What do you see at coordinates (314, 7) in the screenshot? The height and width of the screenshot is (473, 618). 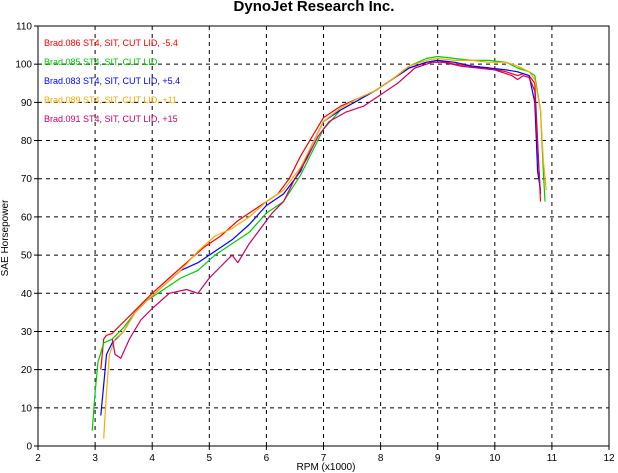 I see `chart-title: DynoJet Research Inc.` at bounding box center [314, 7].